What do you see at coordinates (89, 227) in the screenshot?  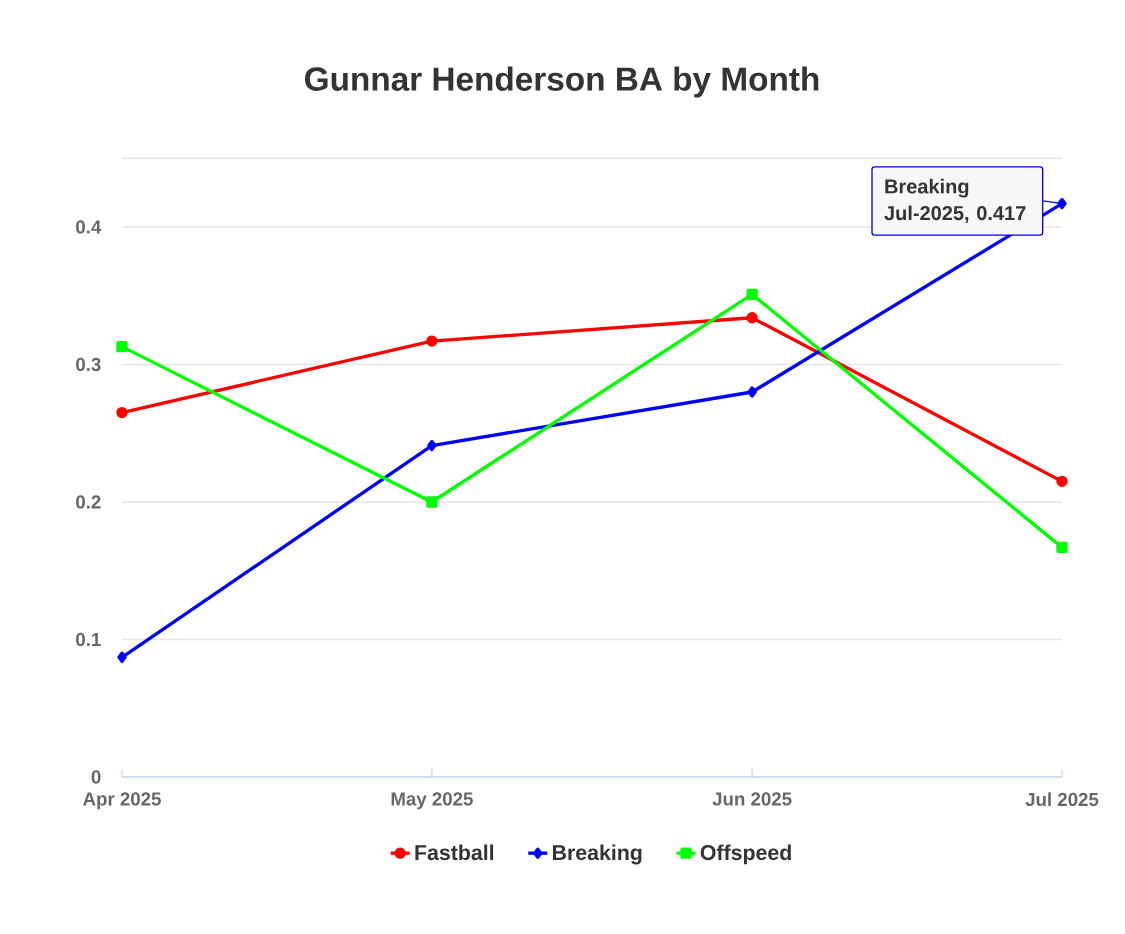 I see `y-tick-label: 0.4` at bounding box center [89, 227].